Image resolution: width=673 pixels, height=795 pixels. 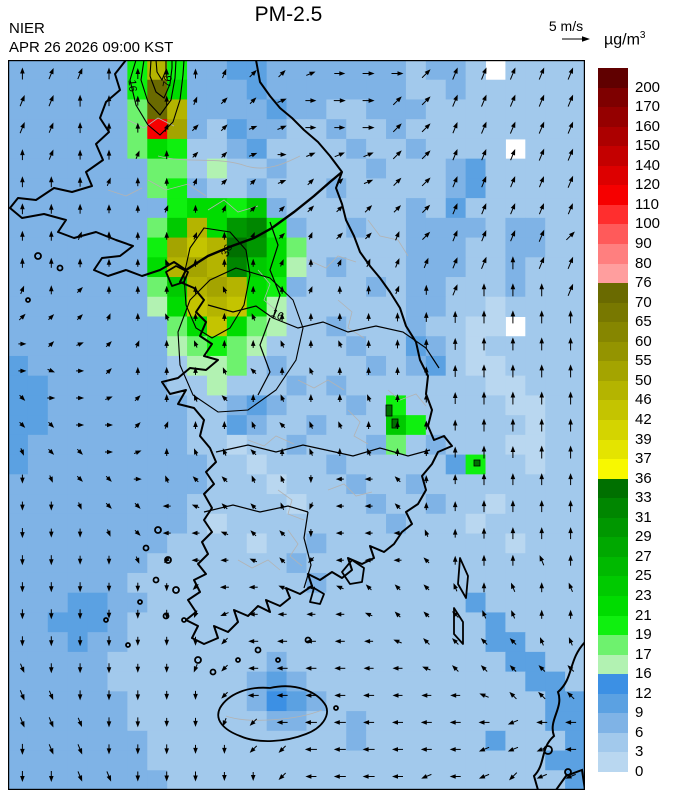 What do you see at coordinates (264, 221) in the screenshot?
I see `dmz-border-line` at bounding box center [264, 221].